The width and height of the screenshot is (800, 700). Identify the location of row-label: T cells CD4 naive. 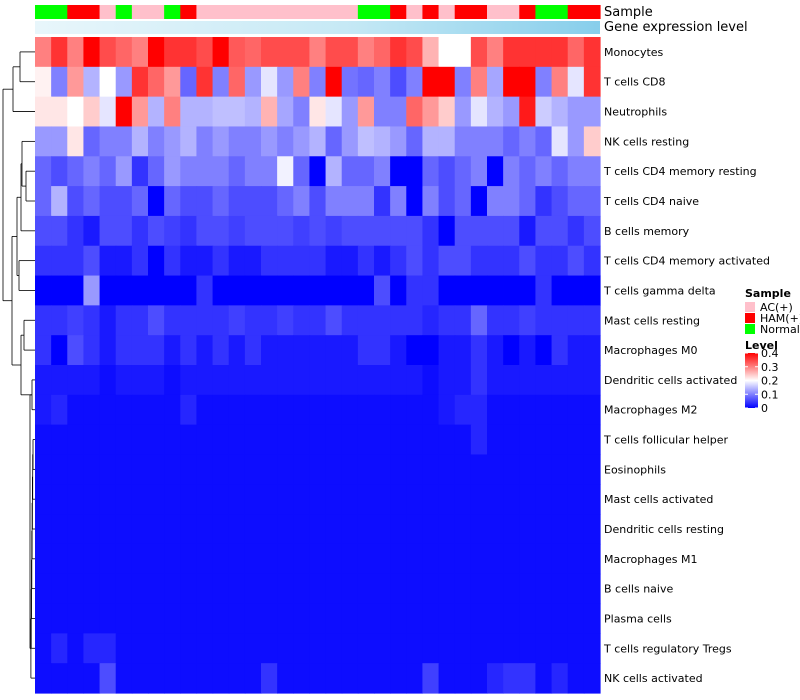
(651, 201).